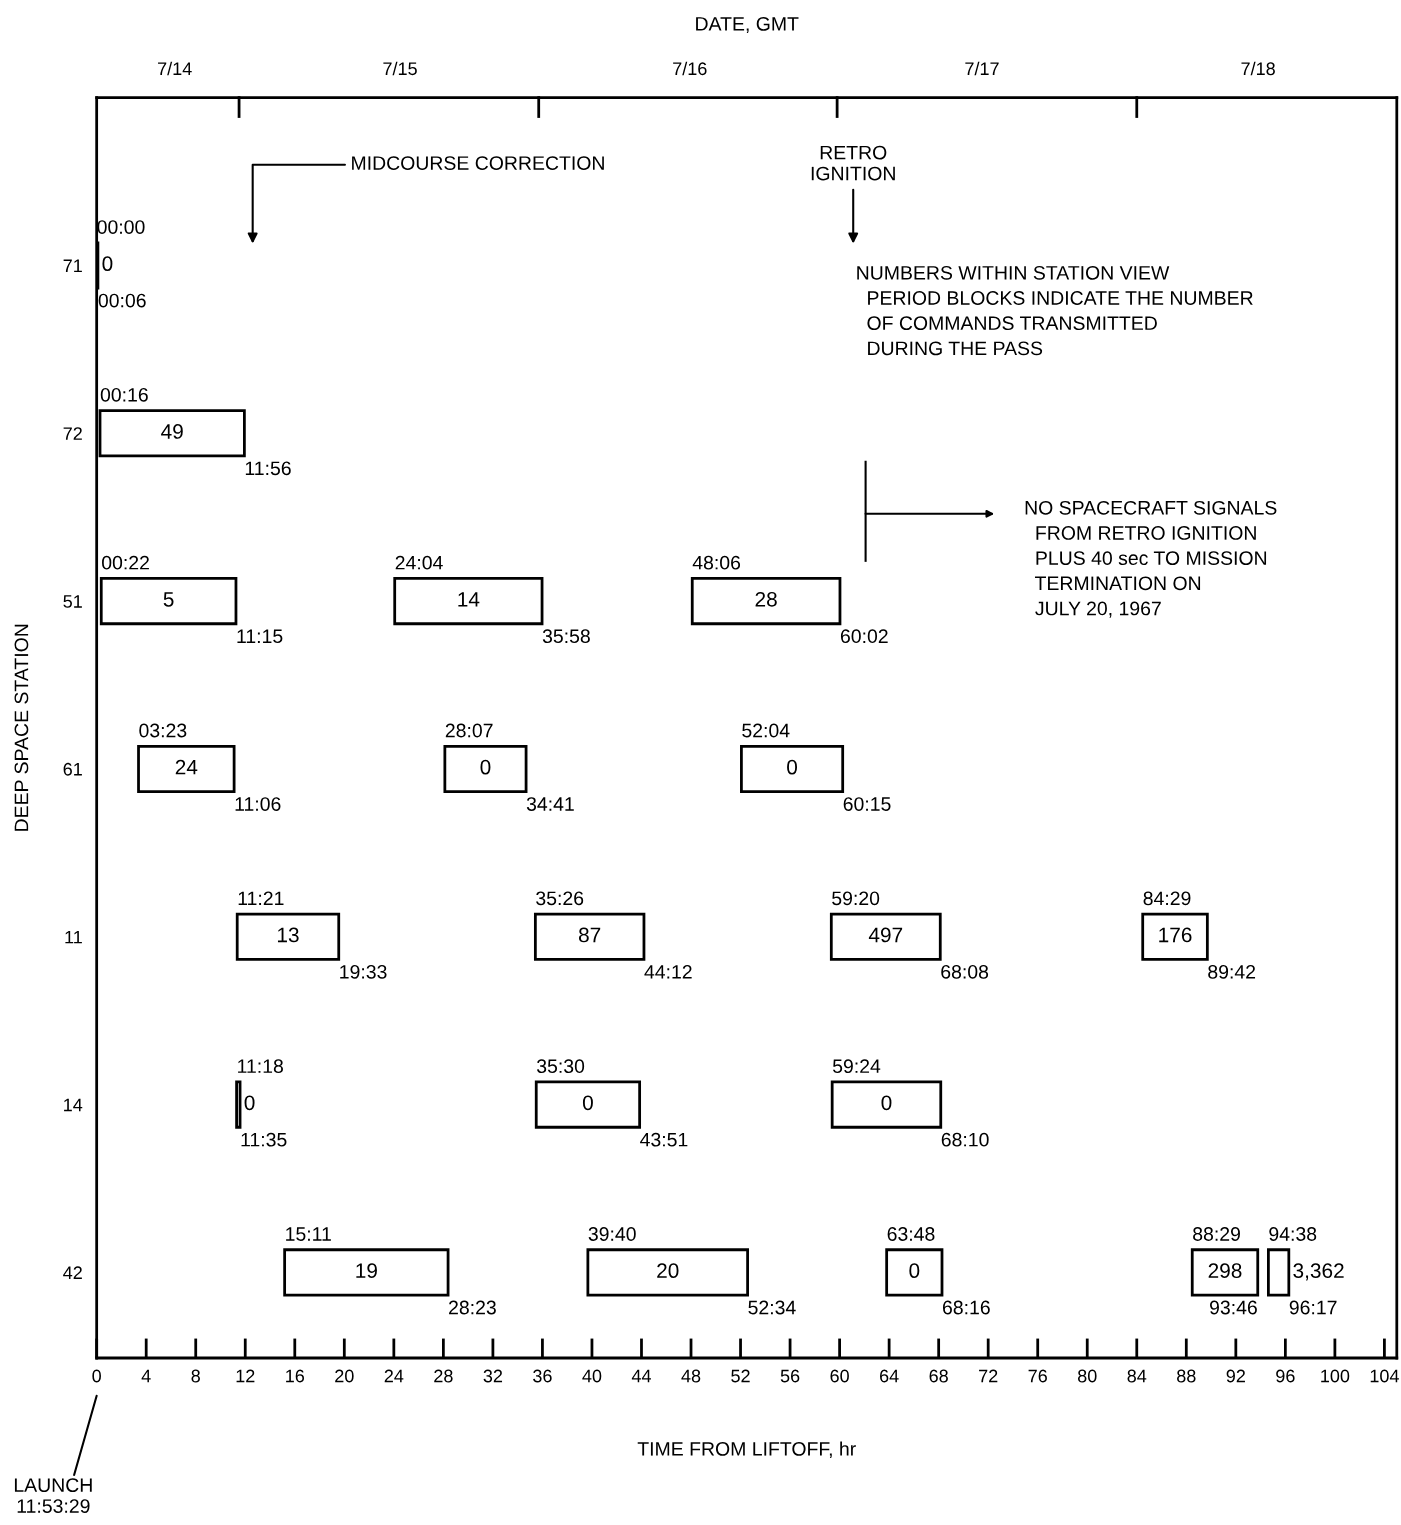 This screenshot has width=1401, height=1525. I want to click on x-tick-label: 56, so click(790, 1376).